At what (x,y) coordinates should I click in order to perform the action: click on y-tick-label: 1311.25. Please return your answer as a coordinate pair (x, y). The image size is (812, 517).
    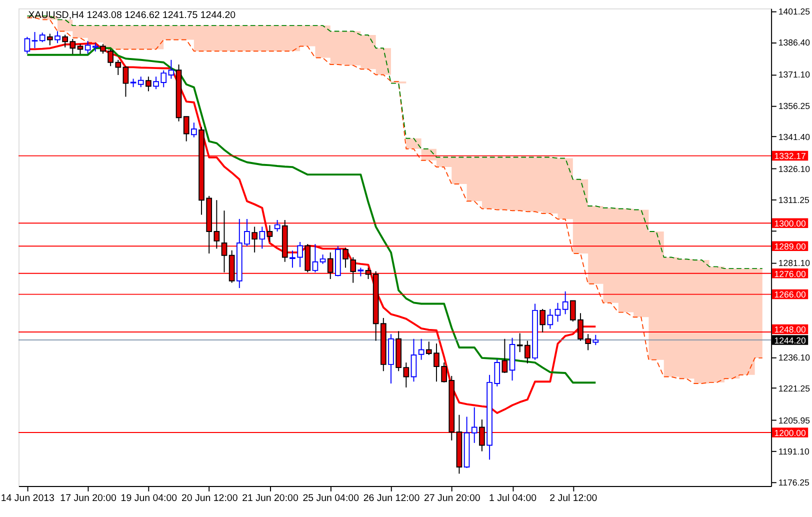
    Looking at the image, I should click on (794, 200).